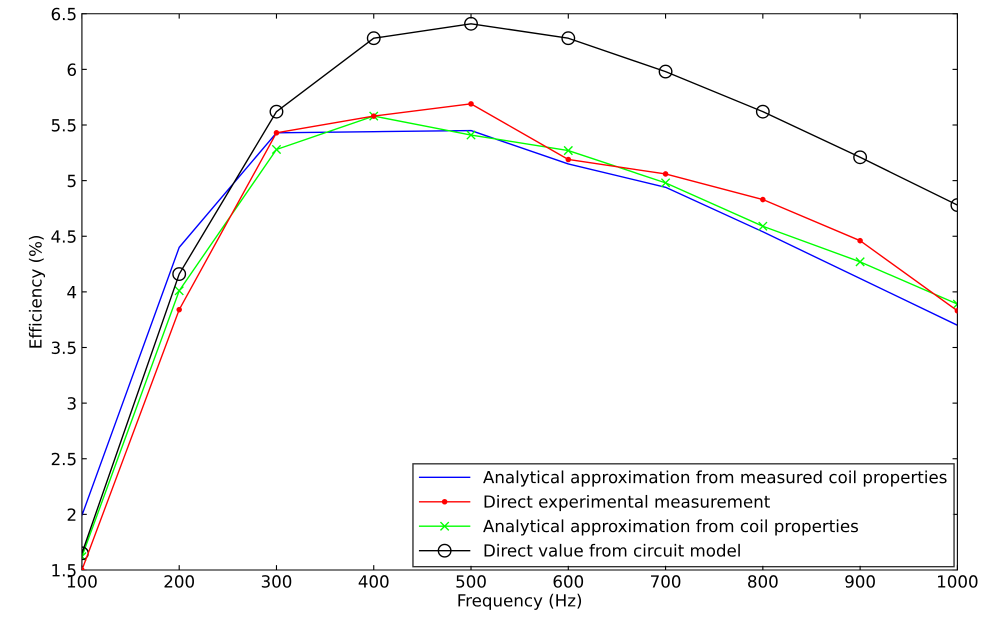 Image resolution: width=987 pixels, height=625 pixels. Describe the element at coordinates (958, 581) in the screenshot. I see `x-tick-label: 1000` at that location.